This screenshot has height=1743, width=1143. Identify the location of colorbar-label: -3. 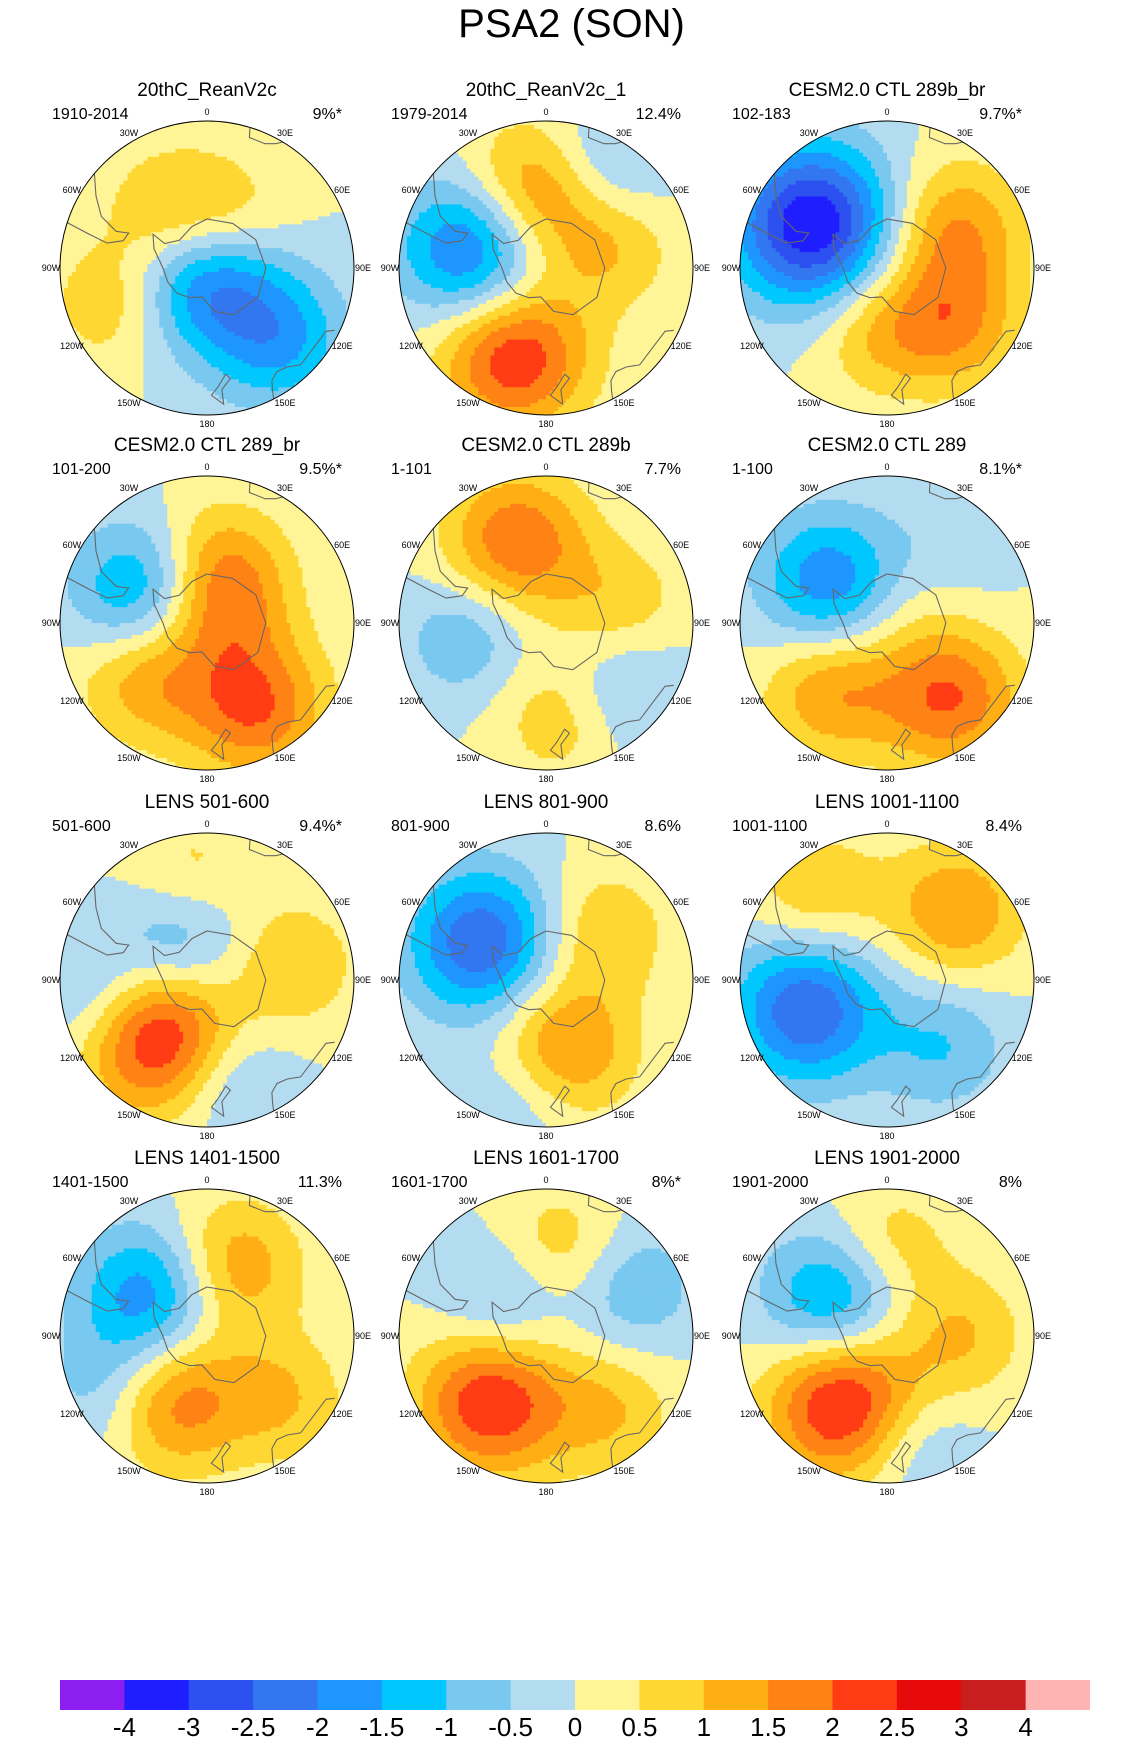
(188, 1727).